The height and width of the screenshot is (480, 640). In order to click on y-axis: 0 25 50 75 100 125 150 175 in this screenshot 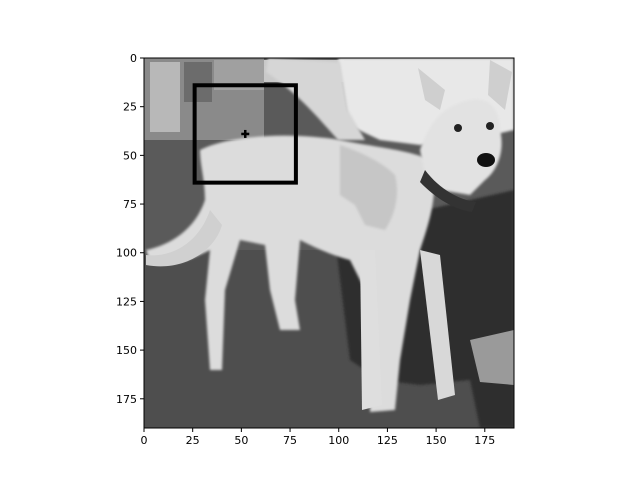, I will do `click(130, 229)`.